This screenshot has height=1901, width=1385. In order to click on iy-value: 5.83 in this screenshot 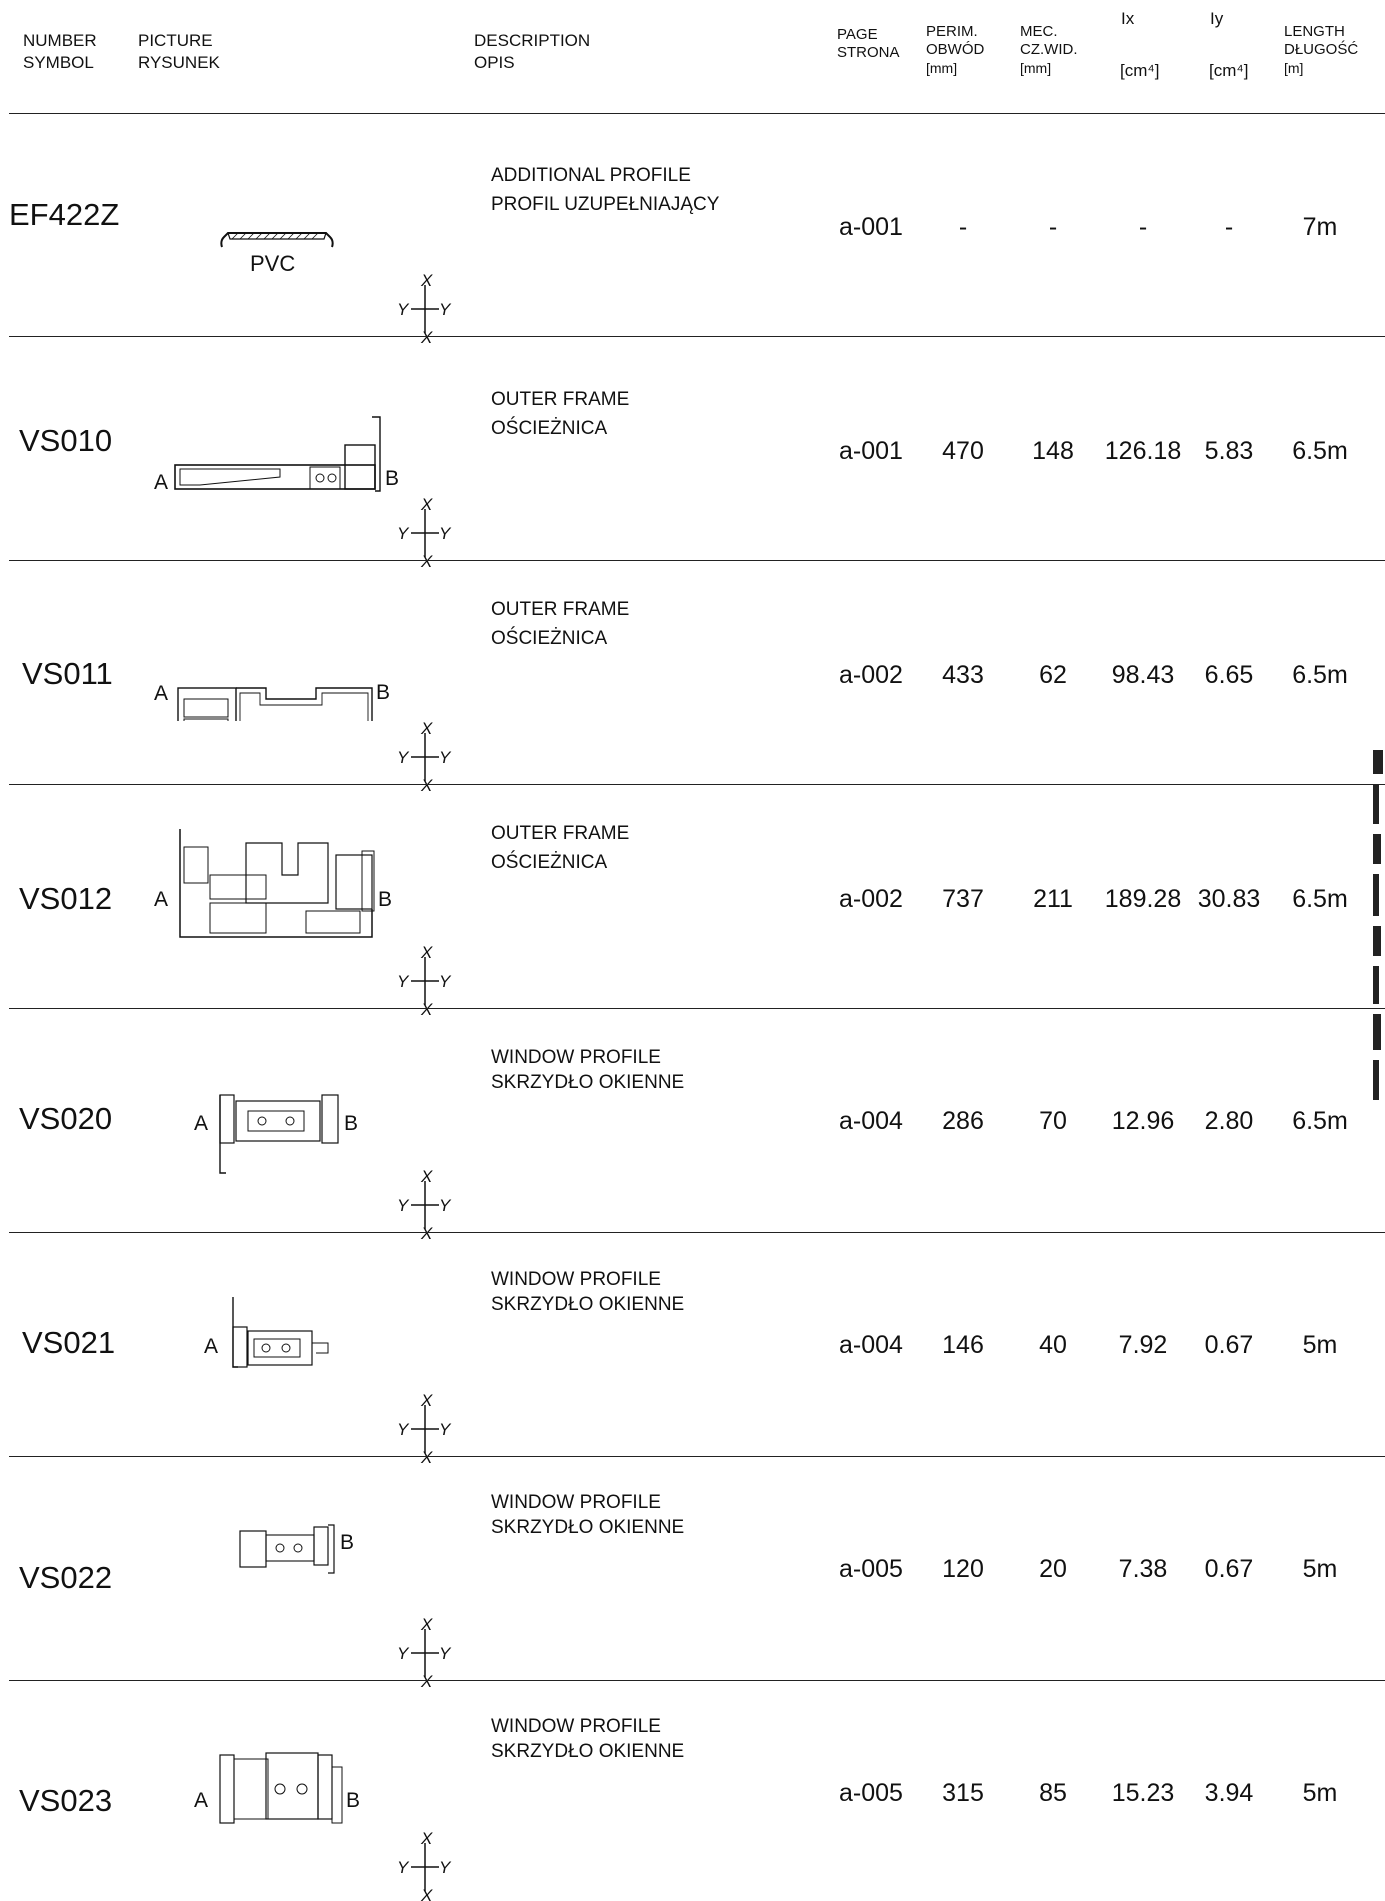, I will do `click(1229, 451)`.